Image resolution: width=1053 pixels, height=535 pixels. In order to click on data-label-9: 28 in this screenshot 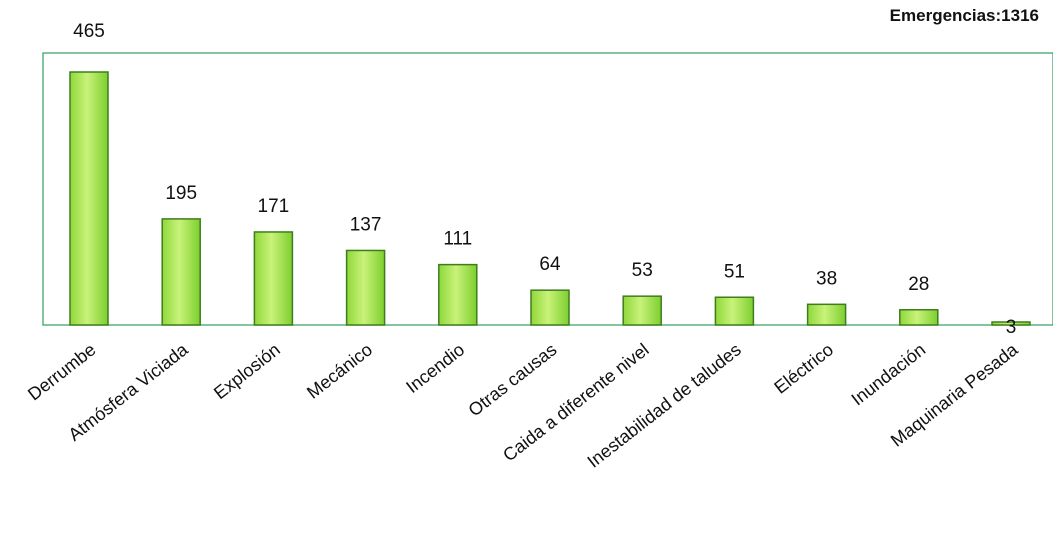, I will do `click(918, 284)`.